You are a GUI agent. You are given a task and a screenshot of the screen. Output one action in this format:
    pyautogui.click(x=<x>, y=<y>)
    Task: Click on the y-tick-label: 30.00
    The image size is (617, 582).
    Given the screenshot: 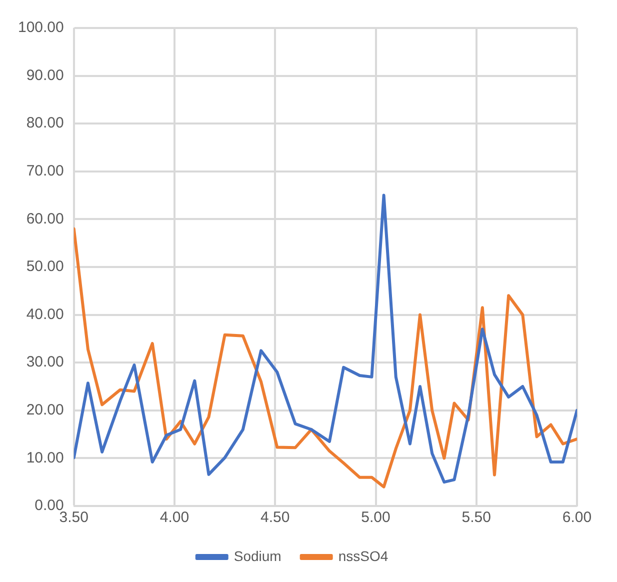 What is the action you would take?
    pyautogui.click(x=45, y=362)
    